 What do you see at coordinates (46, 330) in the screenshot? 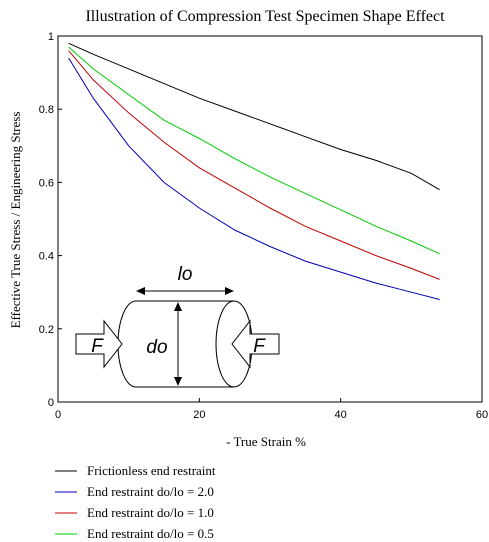
I see `y-tick-label: 0.2` at bounding box center [46, 330].